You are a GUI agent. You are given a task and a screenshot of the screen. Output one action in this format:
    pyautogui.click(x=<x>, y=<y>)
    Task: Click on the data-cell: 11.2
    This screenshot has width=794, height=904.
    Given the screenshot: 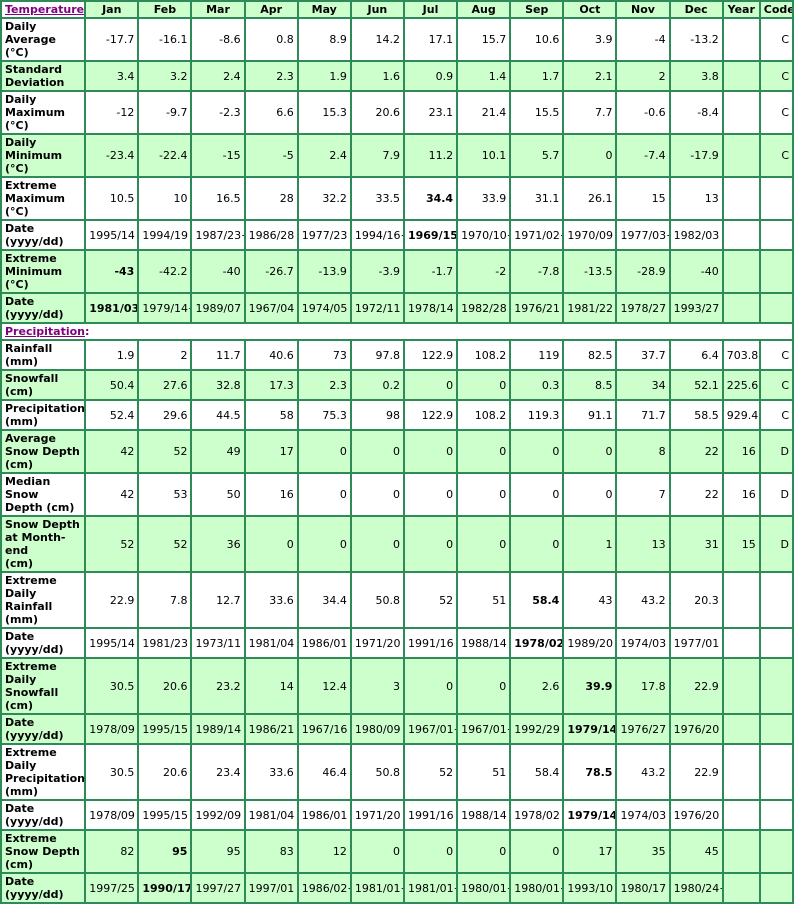 What is the action you would take?
    pyautogui.click(x=430, y=155)
    